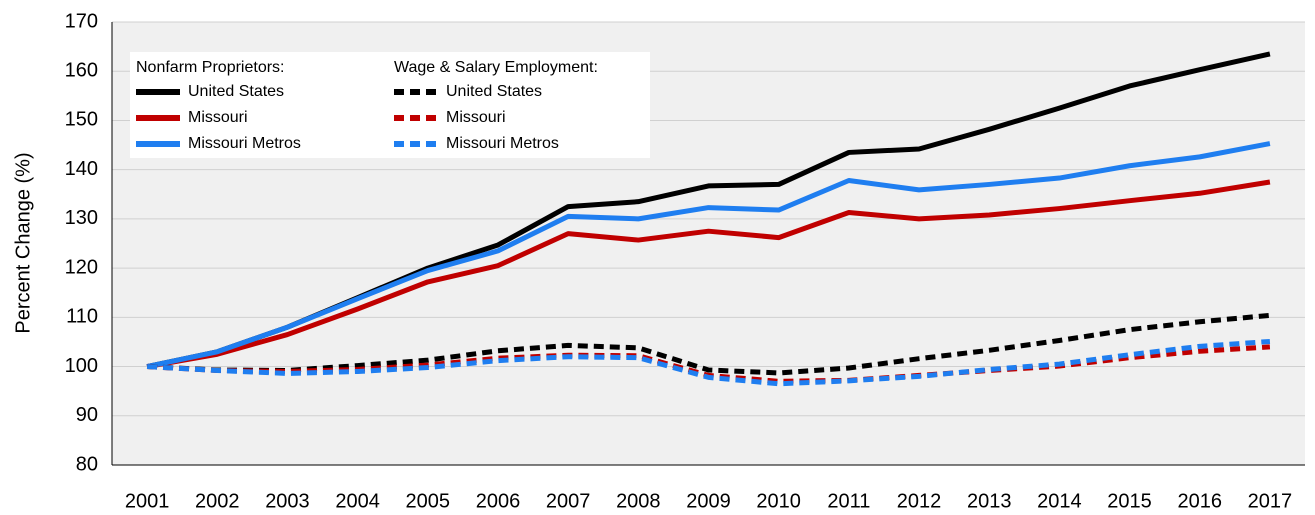  Describe the element at coordinates (638, 501) in the screenshot. I see `x-tick-label: 2008` at that location.